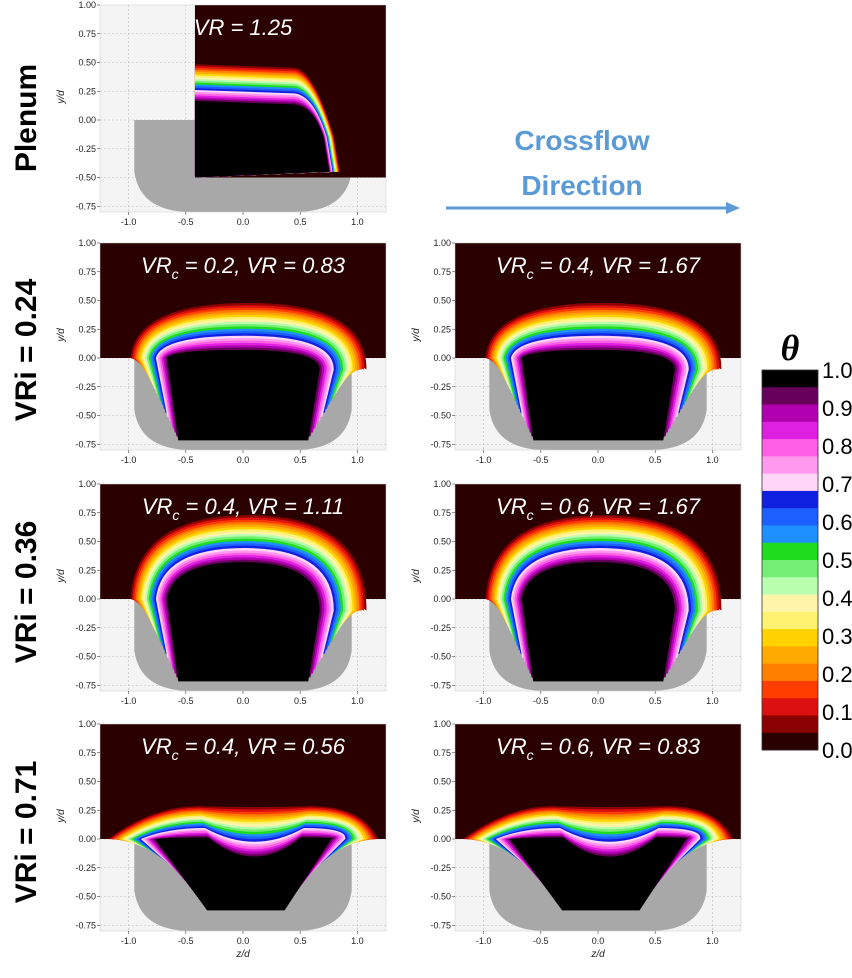  I want to click on row-label-vri-036: VRi = 0.36, so click(26, 592).